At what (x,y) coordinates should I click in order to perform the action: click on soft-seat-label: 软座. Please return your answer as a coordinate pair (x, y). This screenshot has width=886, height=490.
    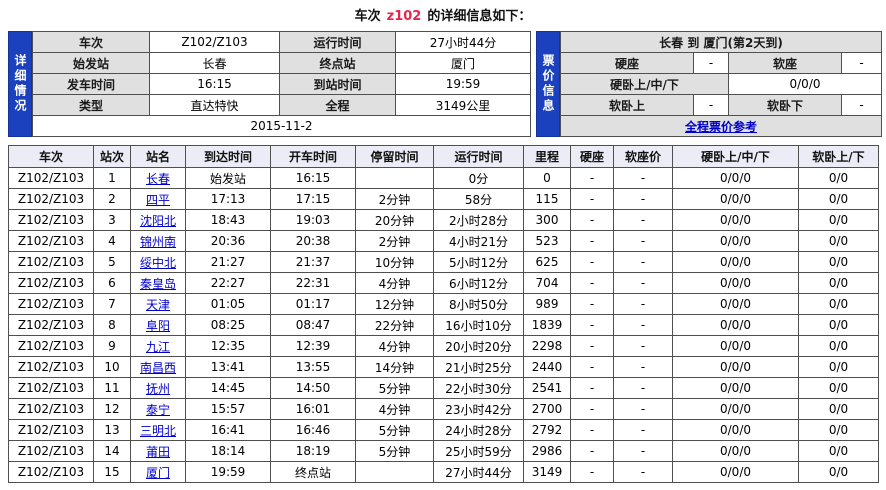
    Looking at the image, I should click on (785, 63).